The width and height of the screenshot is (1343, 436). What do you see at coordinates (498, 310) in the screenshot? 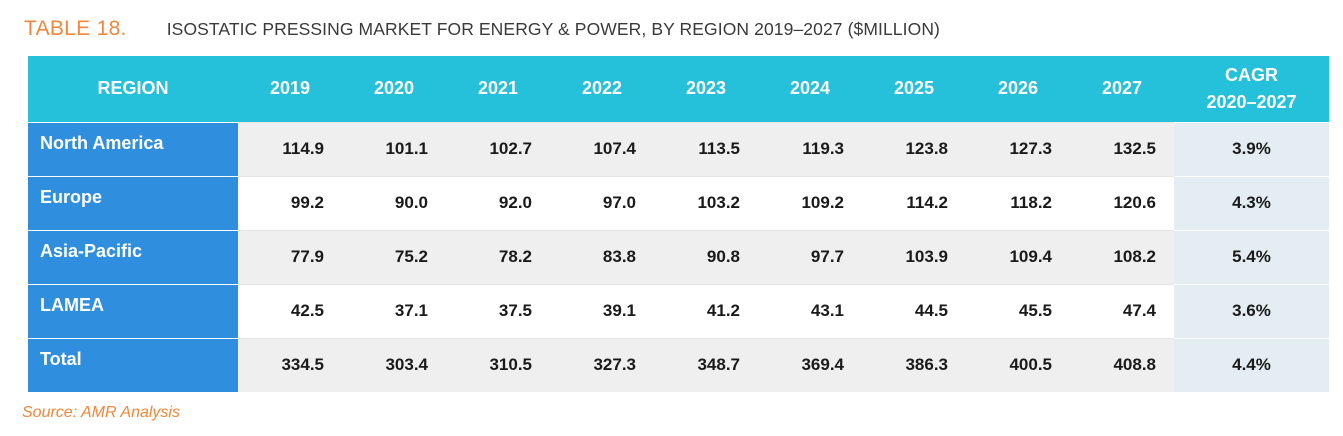
I see `value-cell: 37.5` at bounding box center [498, 310].